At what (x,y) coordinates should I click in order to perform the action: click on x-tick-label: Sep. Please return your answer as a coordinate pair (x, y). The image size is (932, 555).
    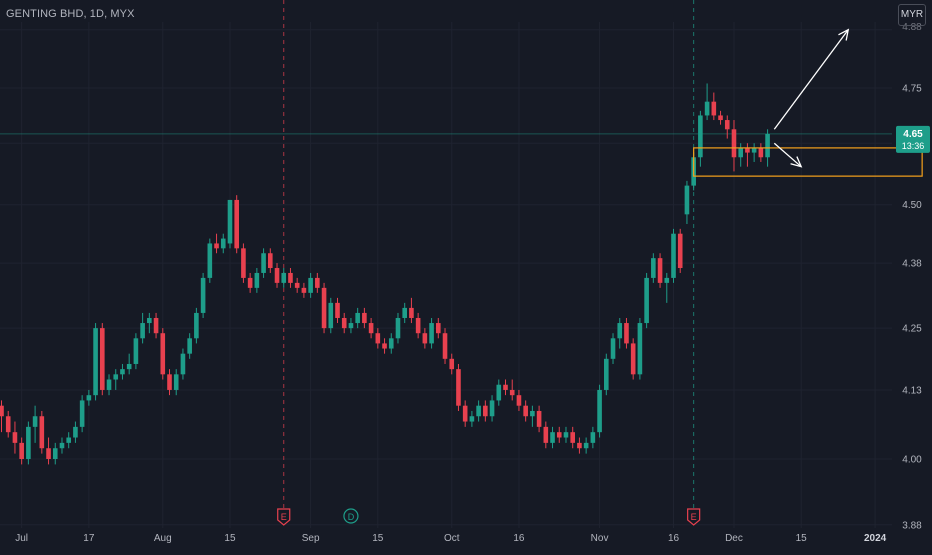
    Looking at the image, I should click on (311, 538).